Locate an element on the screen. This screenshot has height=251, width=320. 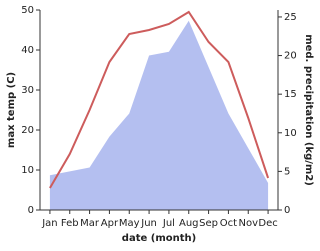
y-tick-label: 20 is located at coordinates (27, 130).